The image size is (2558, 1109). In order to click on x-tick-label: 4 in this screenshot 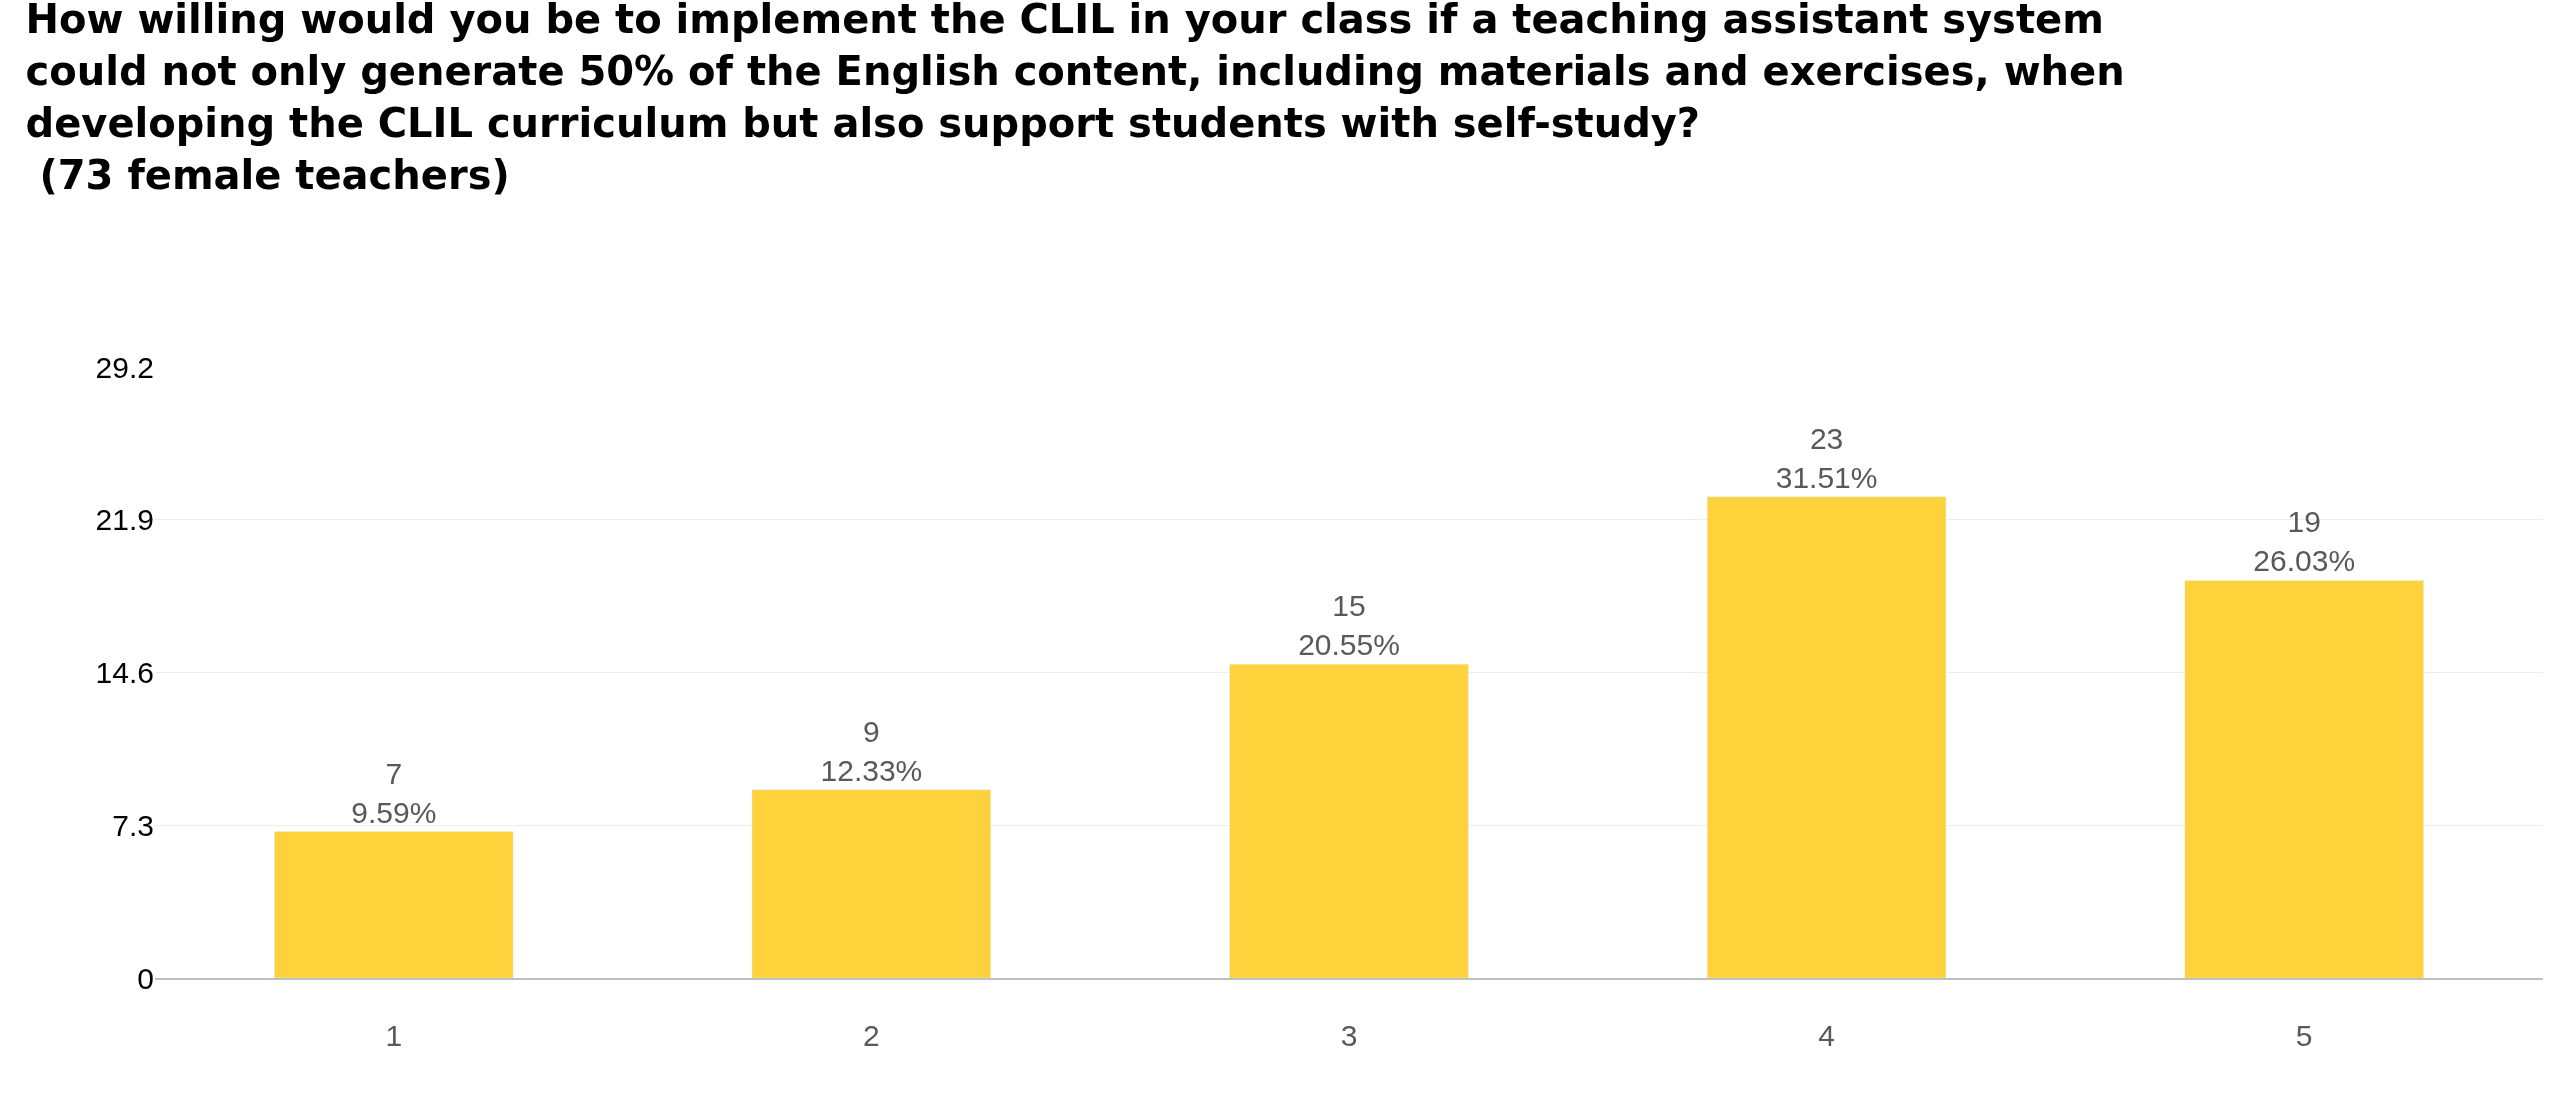, I will do `click(1826, 1035)`.